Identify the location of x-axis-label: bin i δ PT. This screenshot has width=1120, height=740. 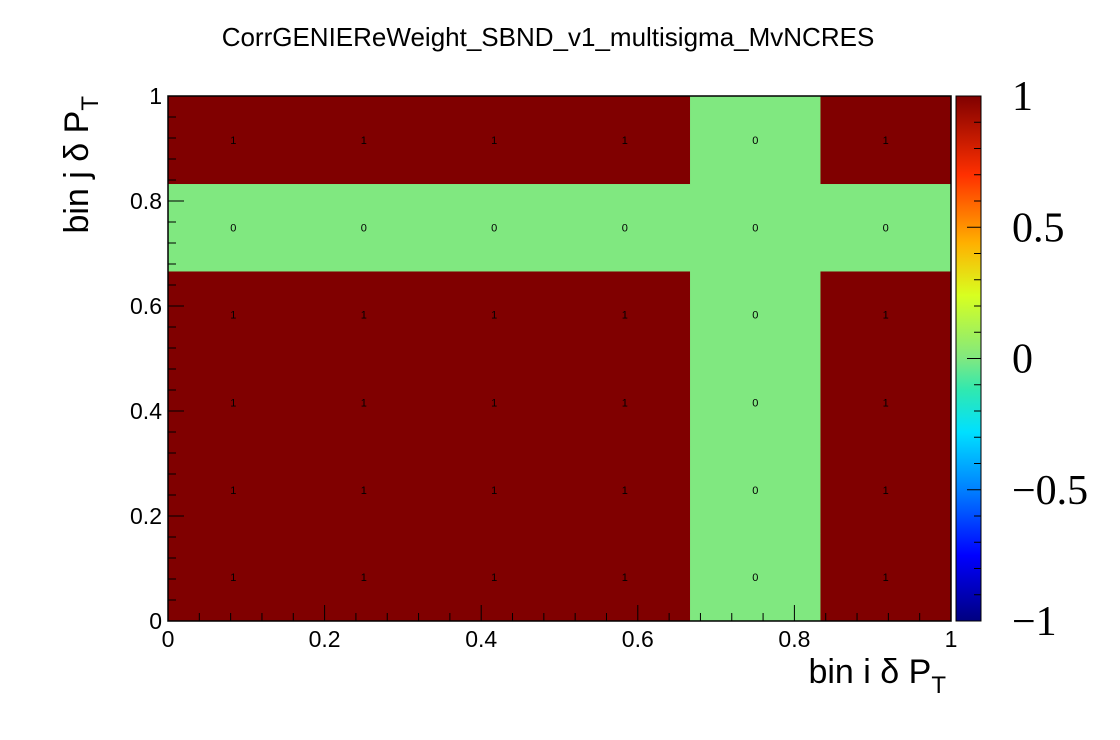
(877, 676).